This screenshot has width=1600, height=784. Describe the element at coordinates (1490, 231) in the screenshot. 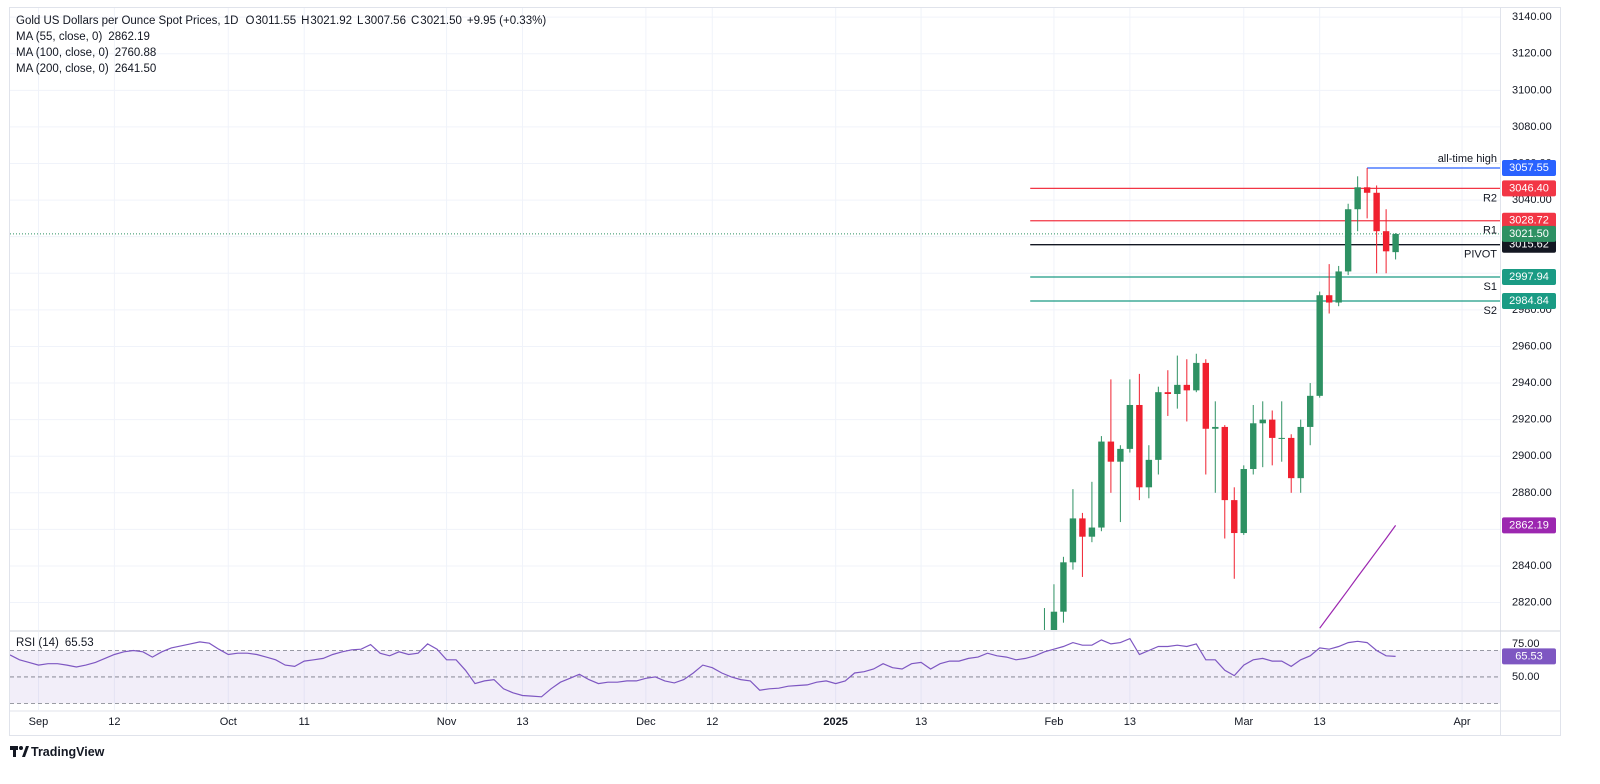

I see `level-label: R1` at that location.